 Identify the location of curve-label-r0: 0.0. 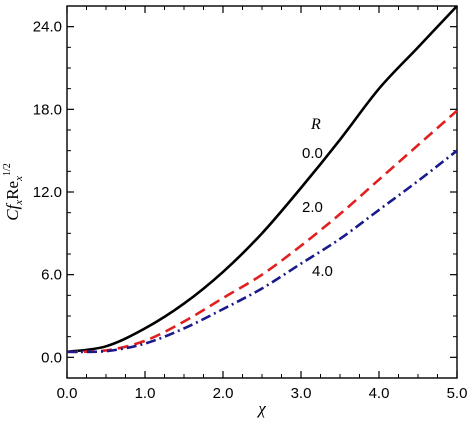
(312, 153).